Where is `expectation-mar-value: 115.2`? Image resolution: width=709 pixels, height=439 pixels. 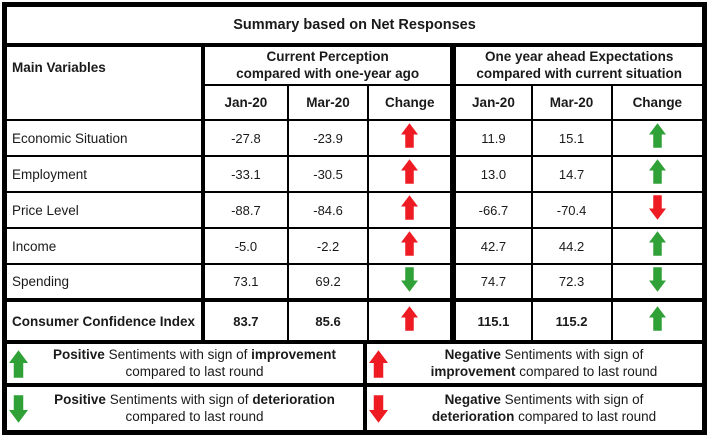 expectation-mar-value: 115.2 is located at coordinates (571, 319).